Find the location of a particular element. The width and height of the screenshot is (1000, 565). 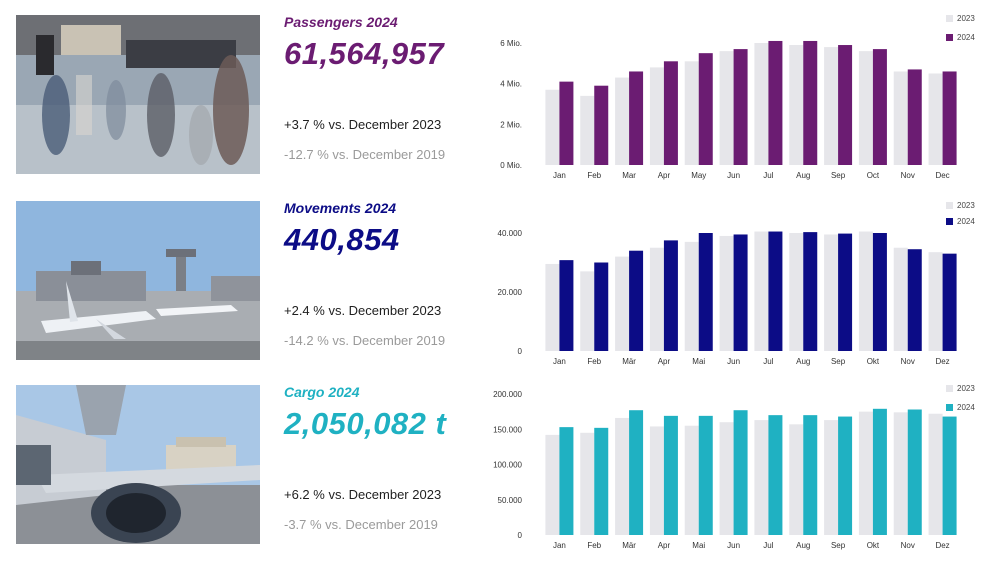

y-tick-label: 6 Mio. is located at coordinates (511, 43).